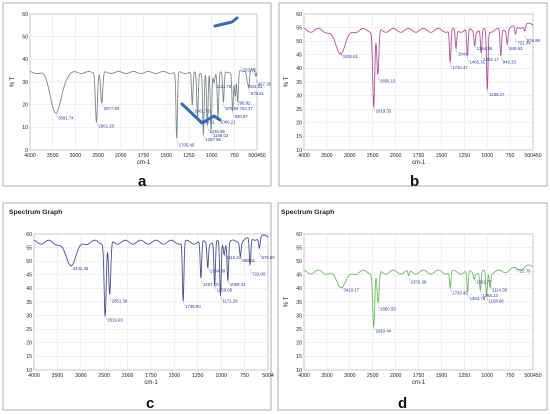 This screenshot has width=550, height=414. What do you see at coordinates (256, 156) in the screenshot?
I see `x-tick-label: 500450` at bounding box center [256, 156].